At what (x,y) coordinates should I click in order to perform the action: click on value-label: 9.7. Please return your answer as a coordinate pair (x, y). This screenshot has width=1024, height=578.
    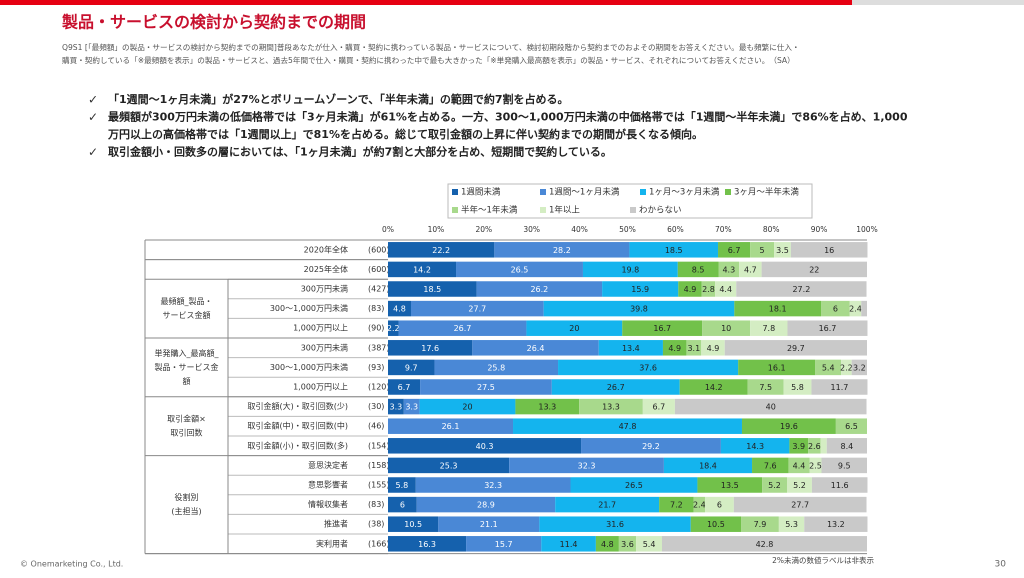
    Looking at the image, I should click on (411, 367).